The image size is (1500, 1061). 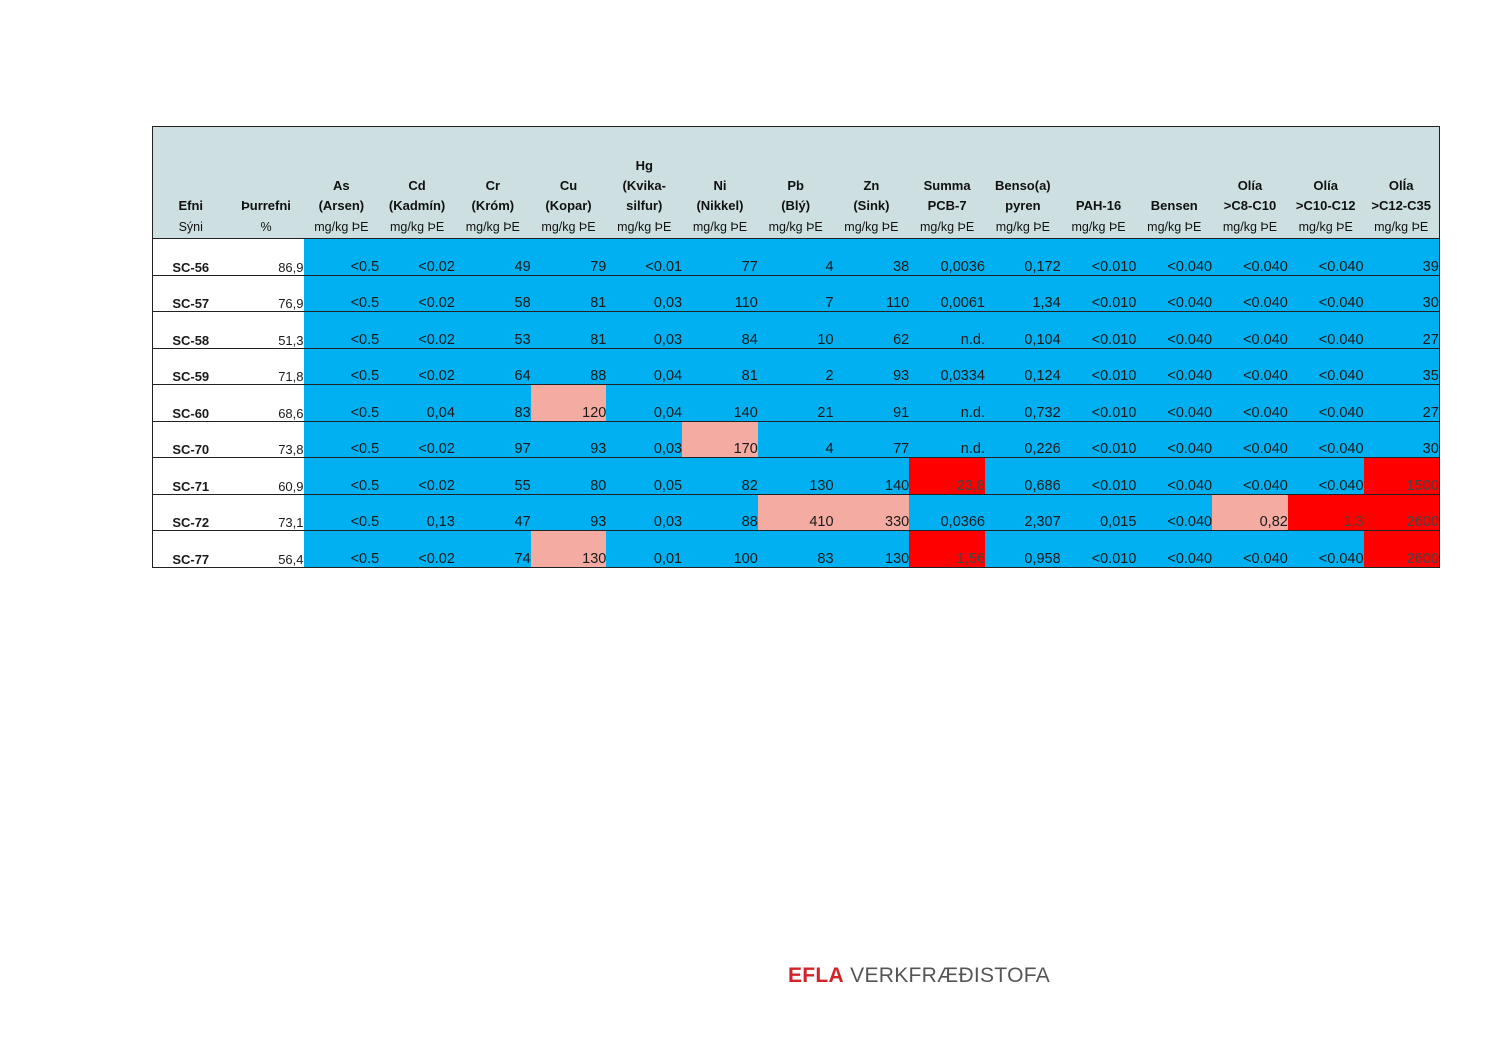 I want to click on value-cell: 88, so click(x=720, y=512).